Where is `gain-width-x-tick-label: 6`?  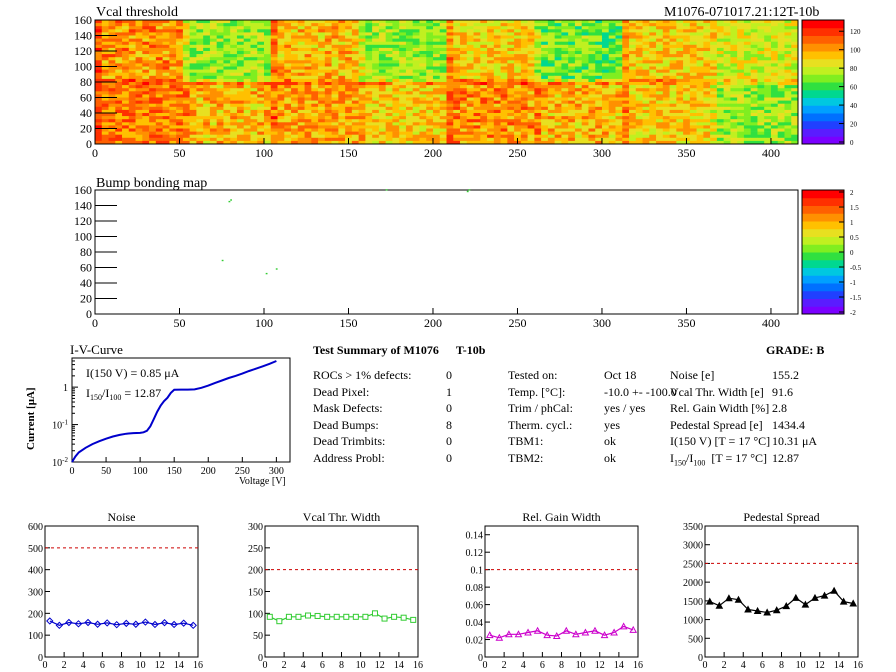 gain-width-x-tick-label: 6 is located at coordinates (542, 665).